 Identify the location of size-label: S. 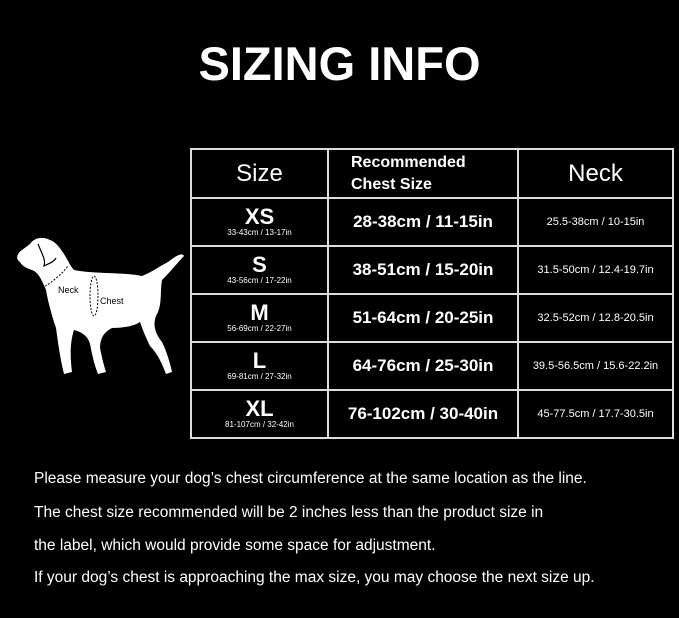
(259, 264).